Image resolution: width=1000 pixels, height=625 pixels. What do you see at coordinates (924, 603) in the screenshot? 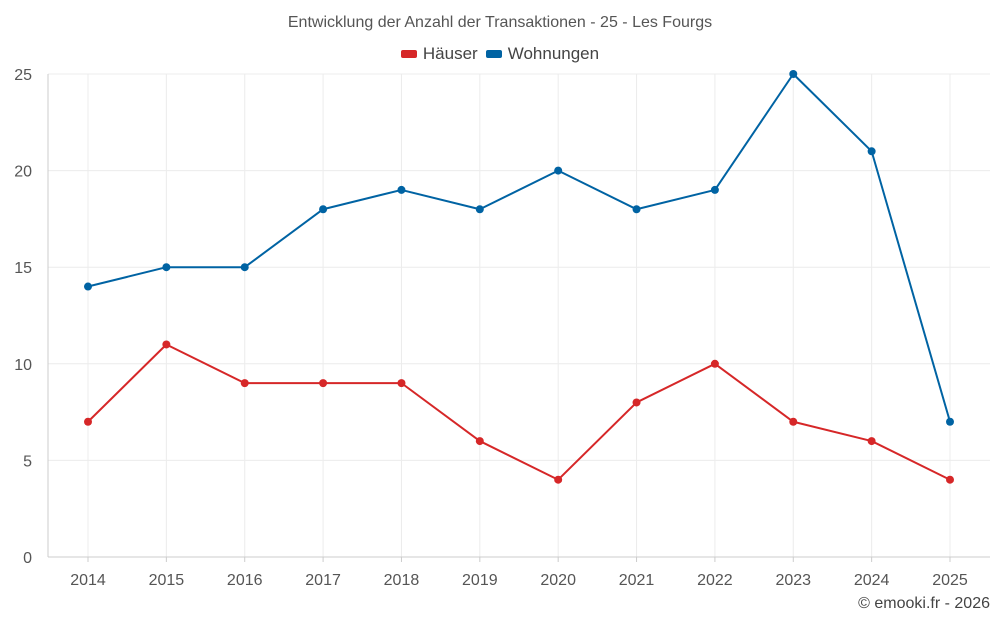
I see `footer-credit: © emooki.fr - 2026` at bounding box center [924, 603].